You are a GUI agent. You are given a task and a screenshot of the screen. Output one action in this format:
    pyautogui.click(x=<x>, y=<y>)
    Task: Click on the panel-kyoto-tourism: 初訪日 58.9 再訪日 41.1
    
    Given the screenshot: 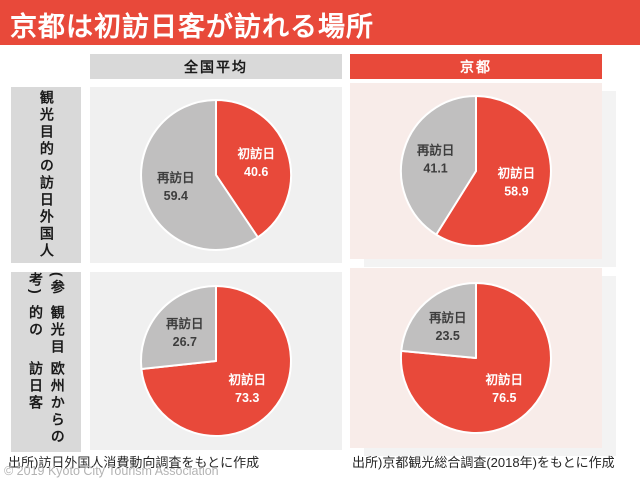 What is the action you would take?
    pyautogui.click(x=476, y=171)
    